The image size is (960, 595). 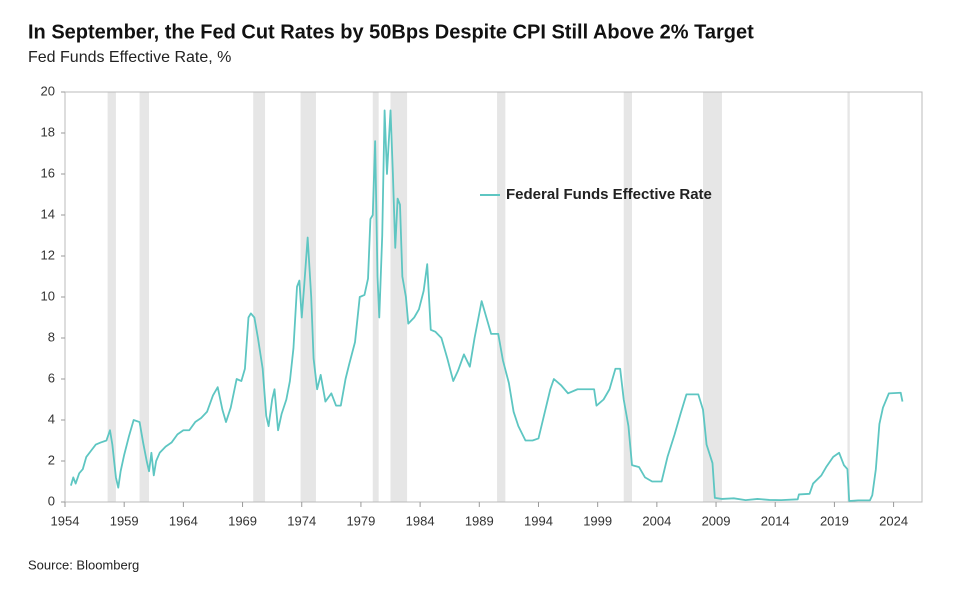 I want to click on x-tick-label: 1969, so click(x=242, y=520).